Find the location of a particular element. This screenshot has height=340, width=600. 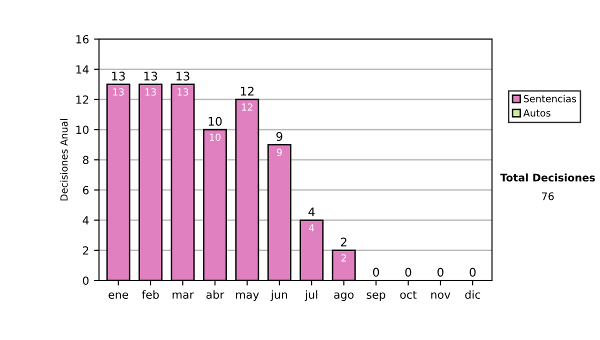

y-tick-label: 16 is located at coordinates (82, 39).